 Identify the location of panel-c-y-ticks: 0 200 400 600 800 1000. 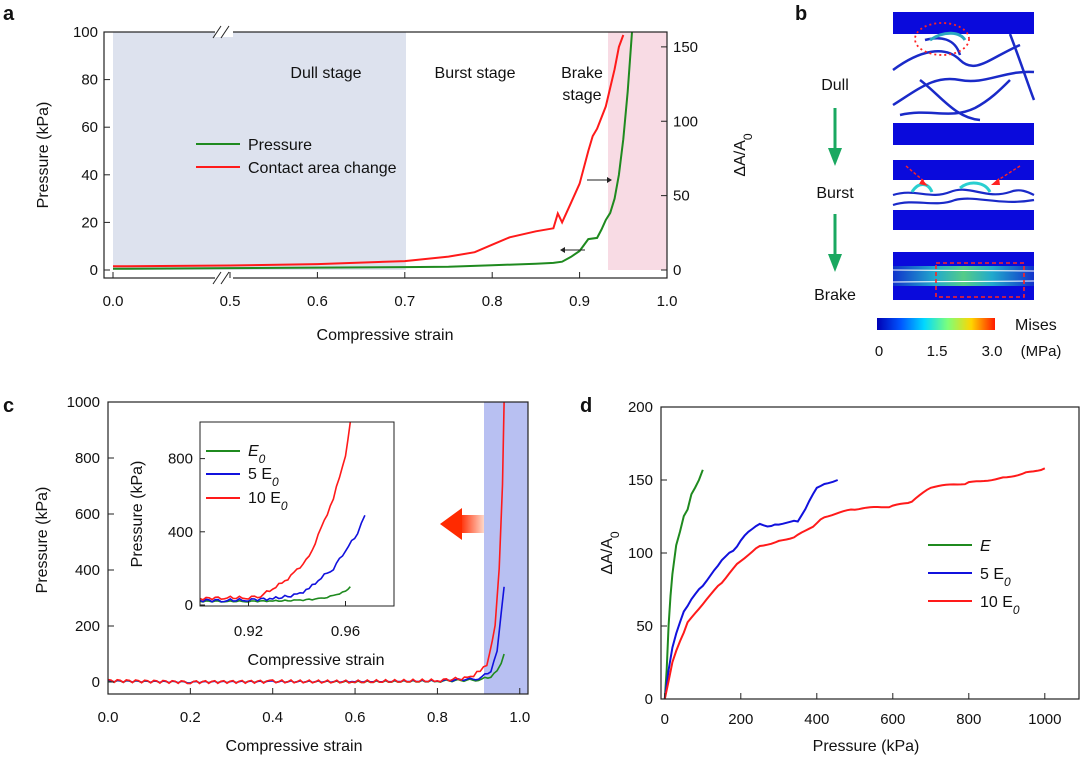
(90, 542).